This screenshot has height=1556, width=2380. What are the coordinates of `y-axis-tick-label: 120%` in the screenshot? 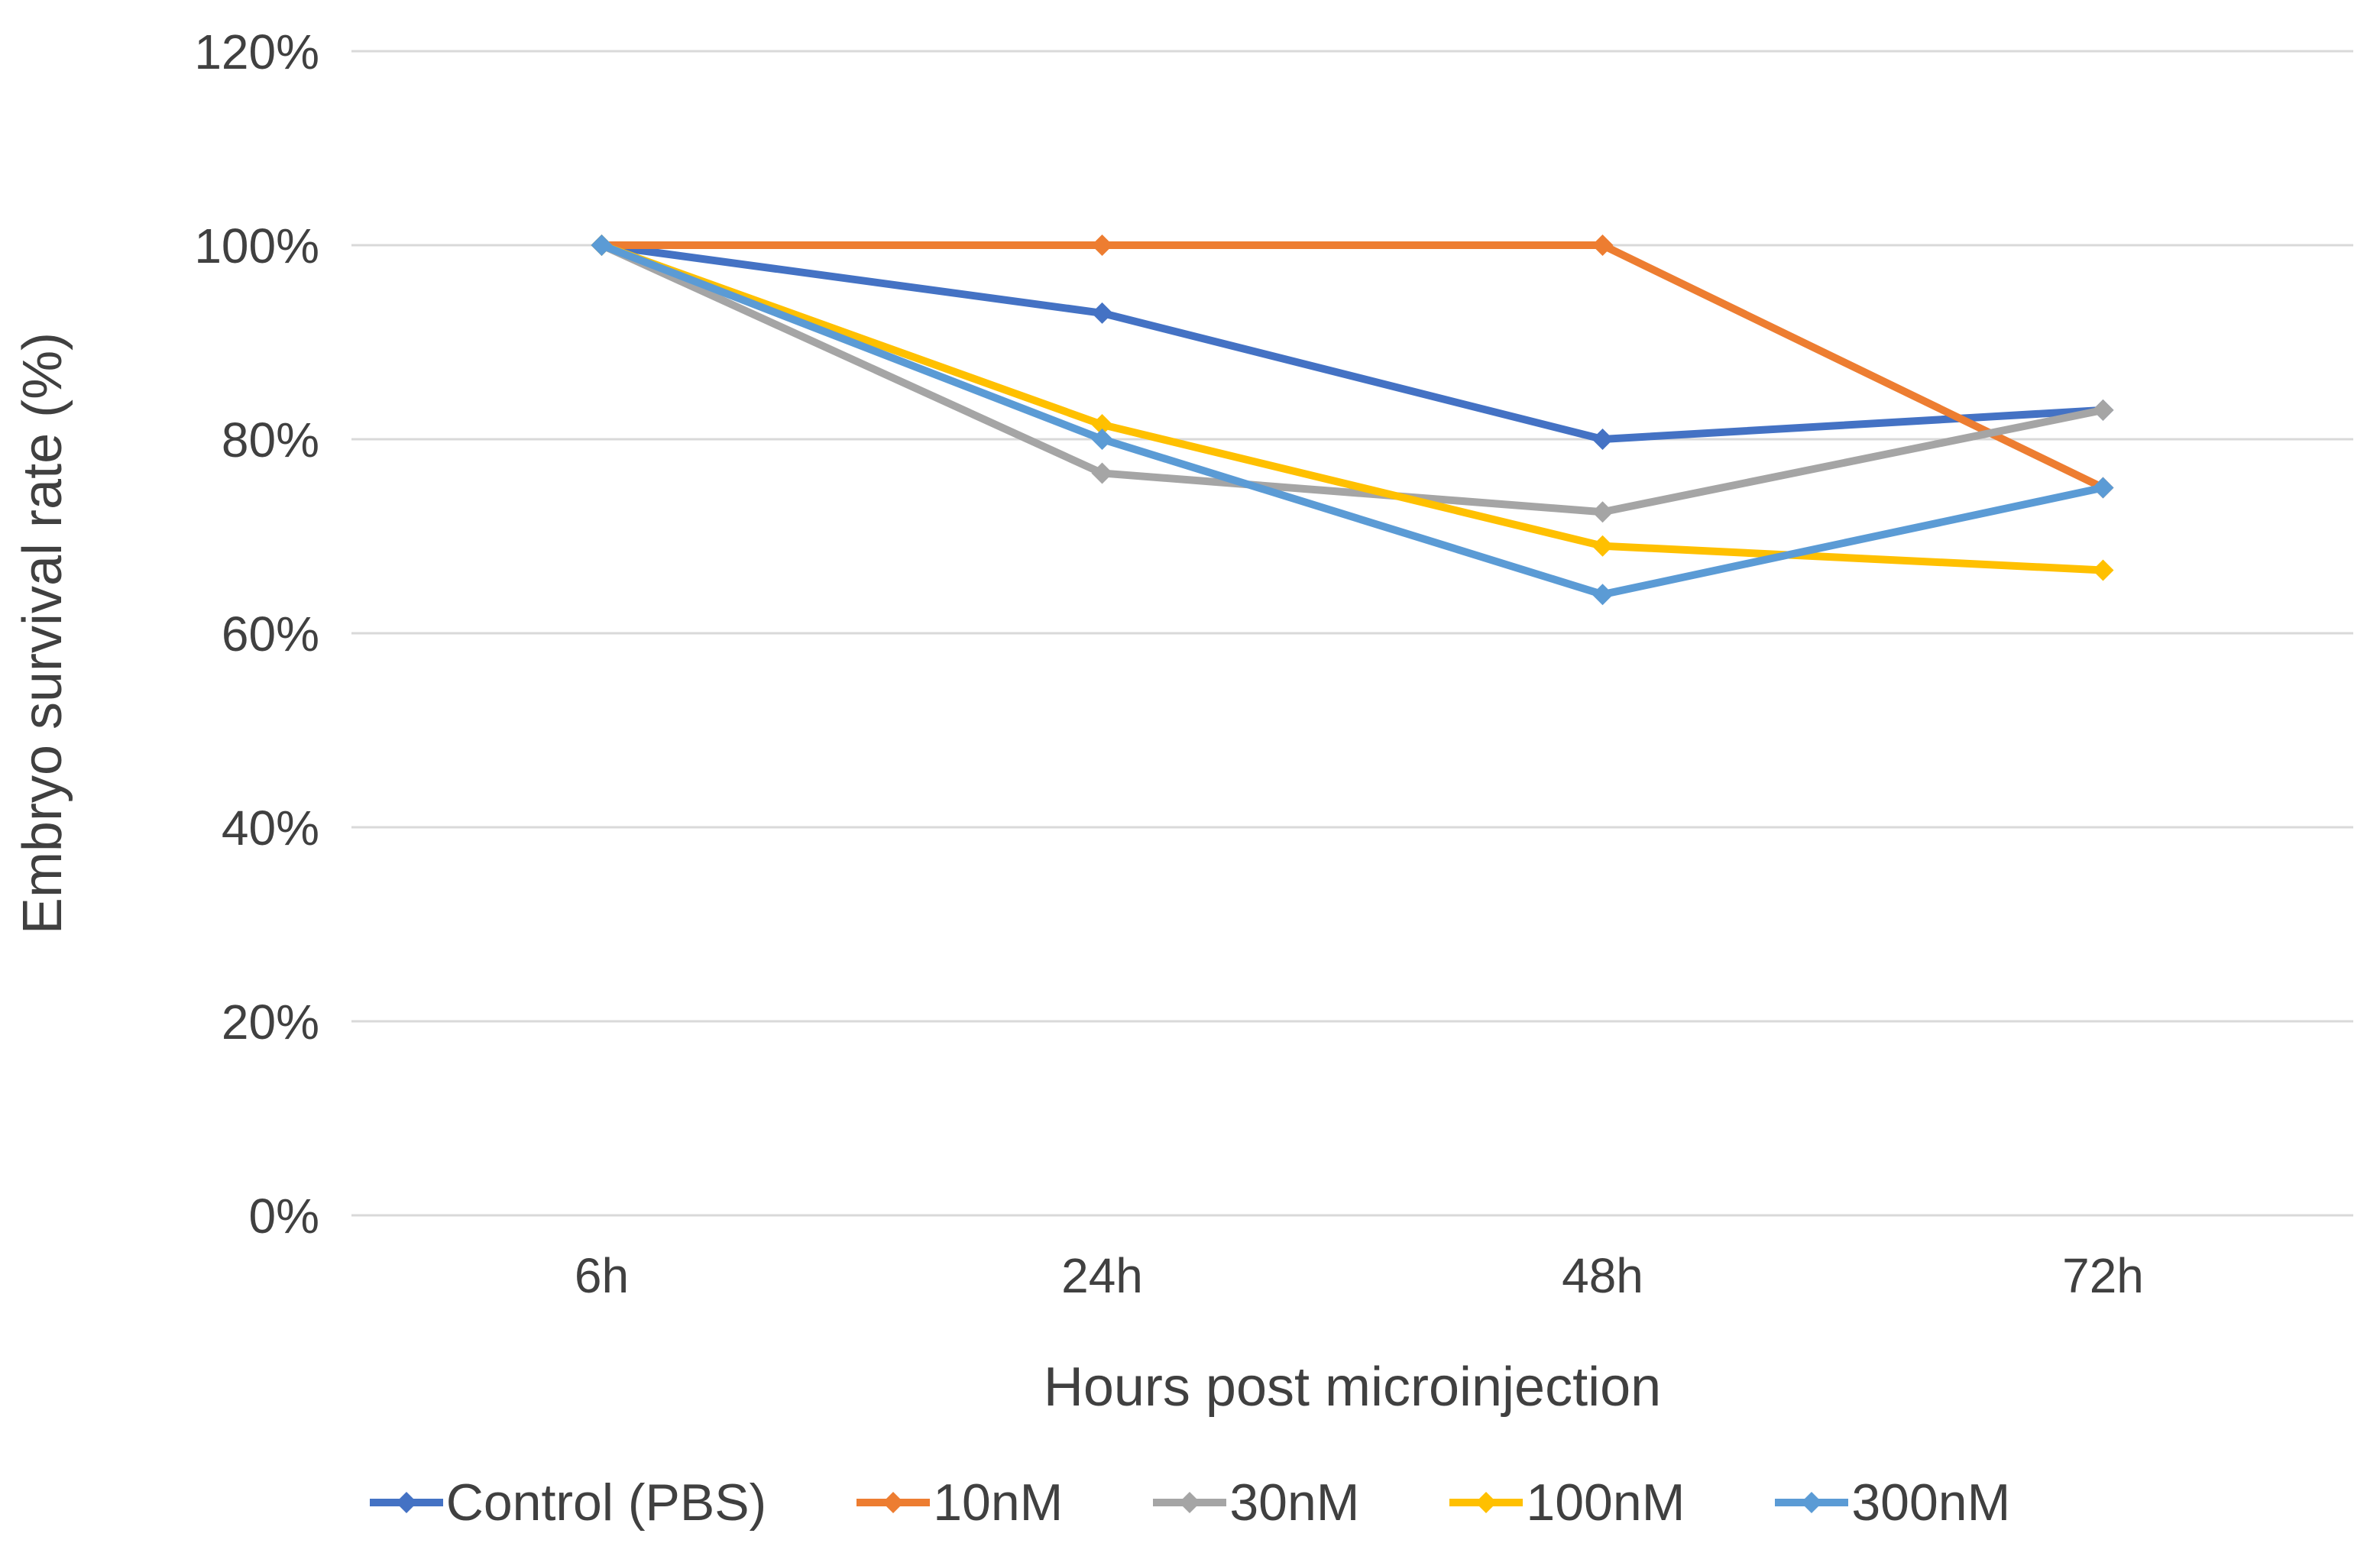 It's located at (256, 51).